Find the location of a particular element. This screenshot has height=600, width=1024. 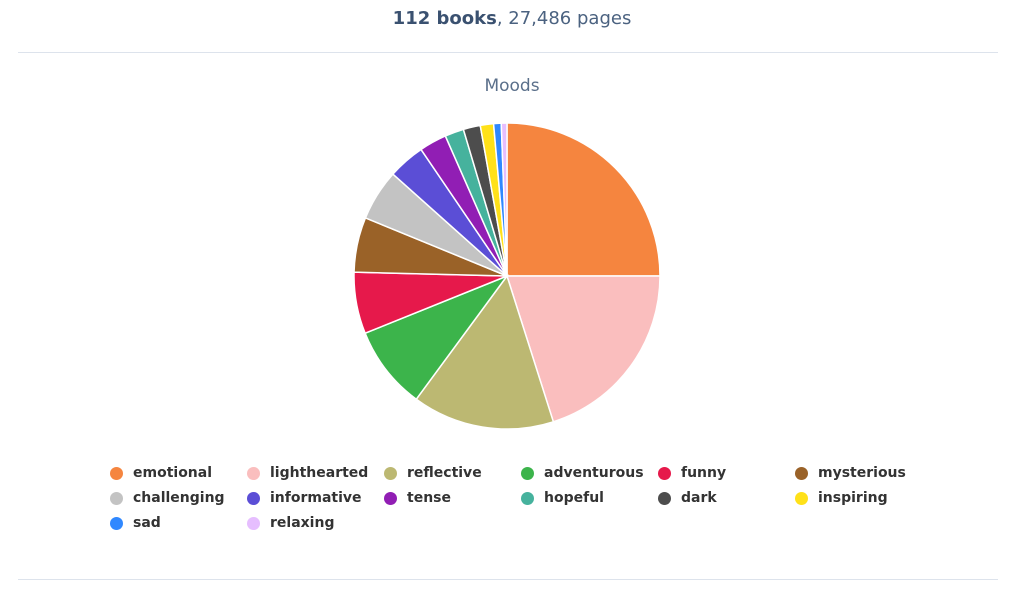

legend-item-informative: informative is located at coordinates (304, 498).